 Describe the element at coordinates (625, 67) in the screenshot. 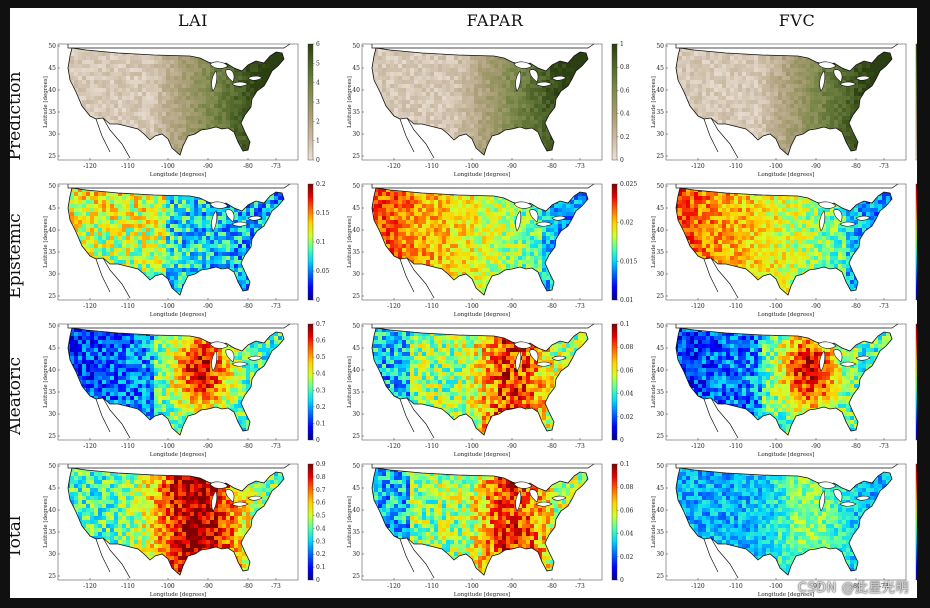

I see `colorbar-tick-label: 0.8` at that location.